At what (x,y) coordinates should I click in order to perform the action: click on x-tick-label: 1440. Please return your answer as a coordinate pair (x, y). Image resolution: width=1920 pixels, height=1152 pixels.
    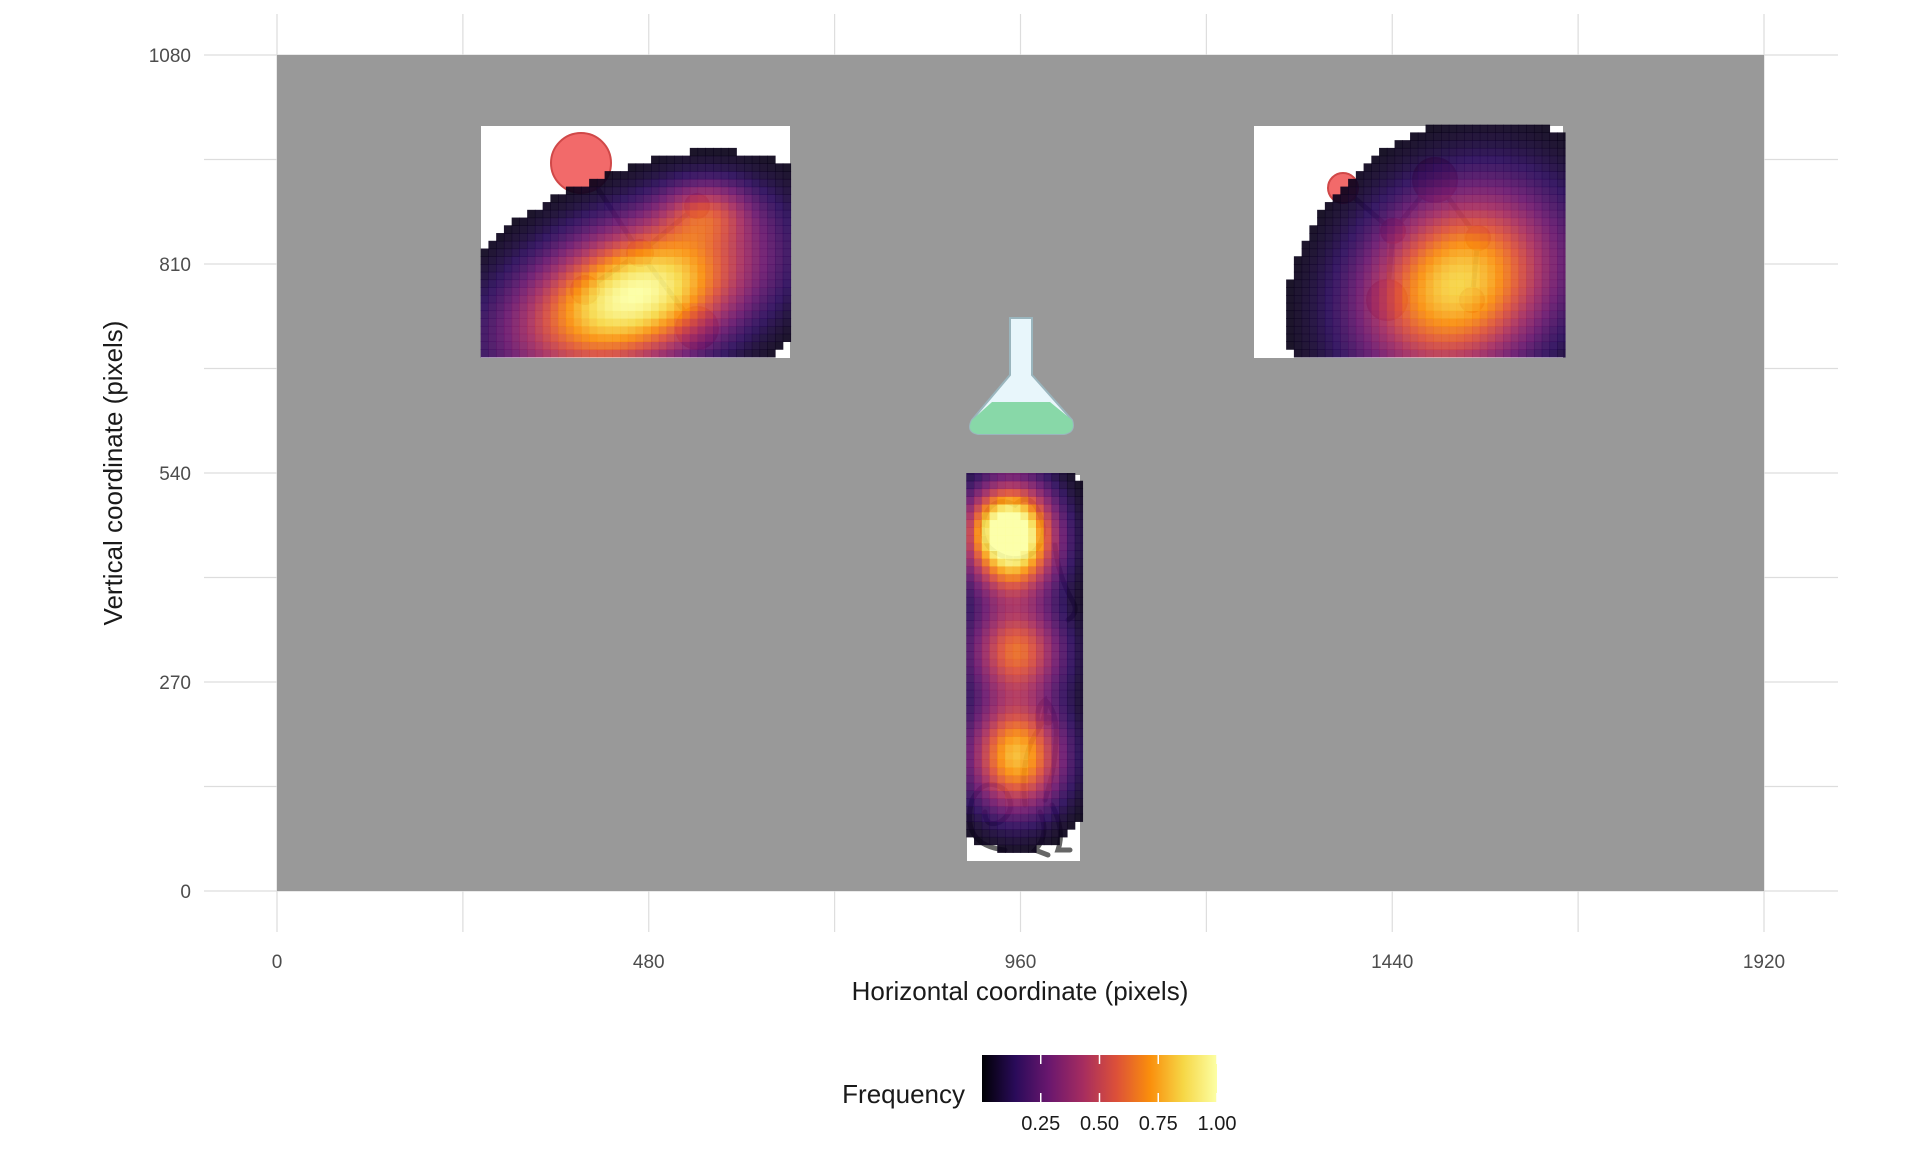
    Looking at the image, I should click on (1392, 962).